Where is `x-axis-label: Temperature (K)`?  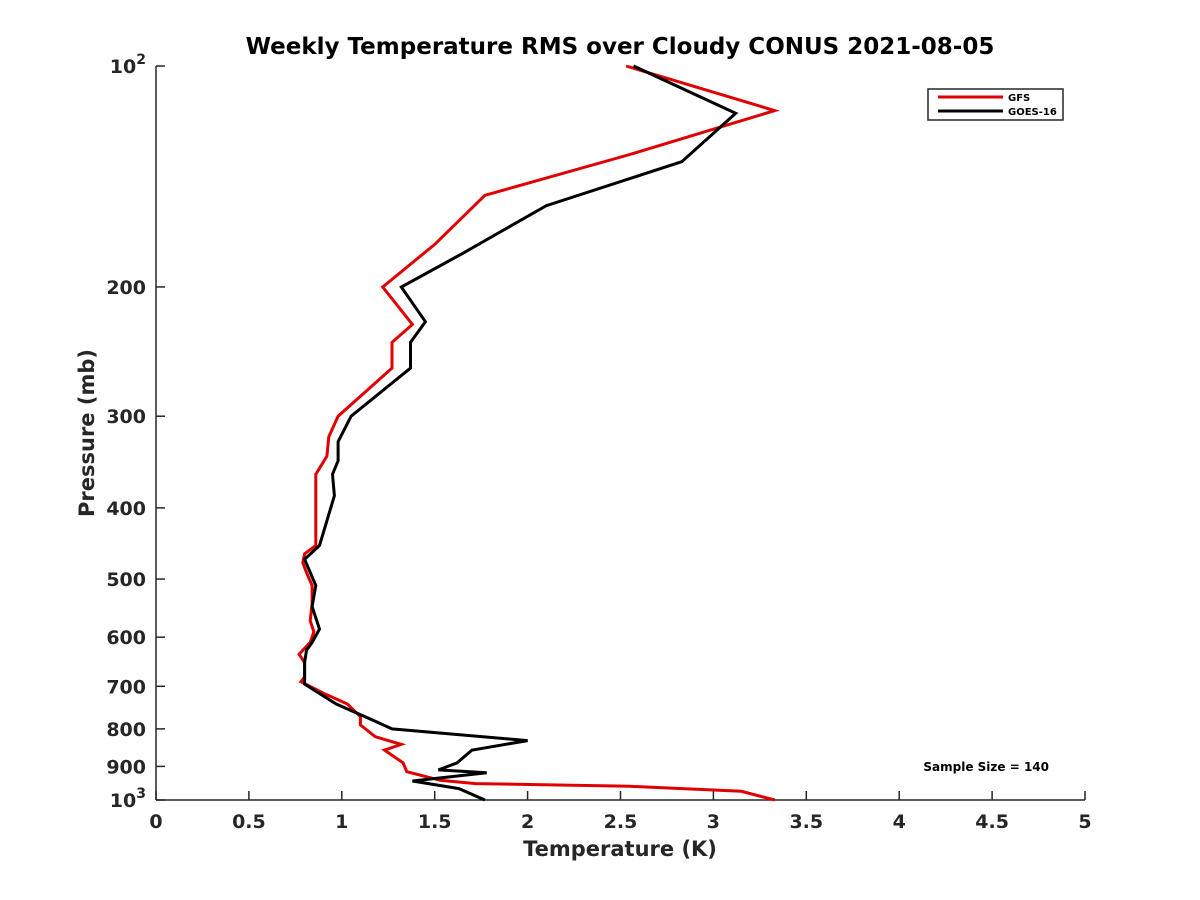 x-axis-label: Temperature (K) is located at coordinates (620, 849).